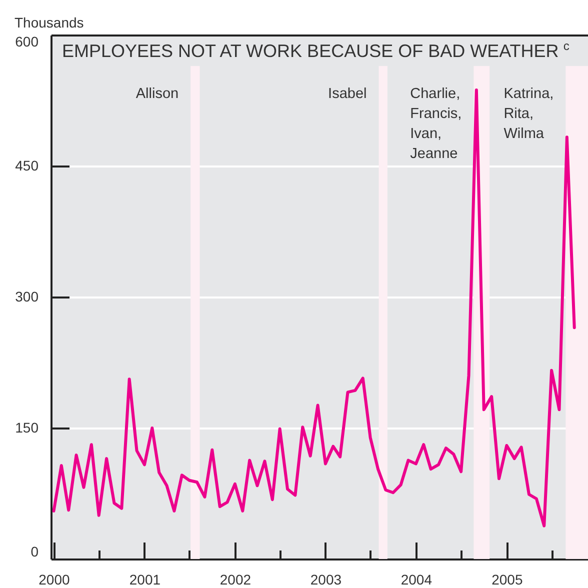 This screenshot has height=588, width=588. What do you see at coordinates (507, 580) in the screenshot?
I see `x-tick-label: 2005` at bounding box center [507, 580].